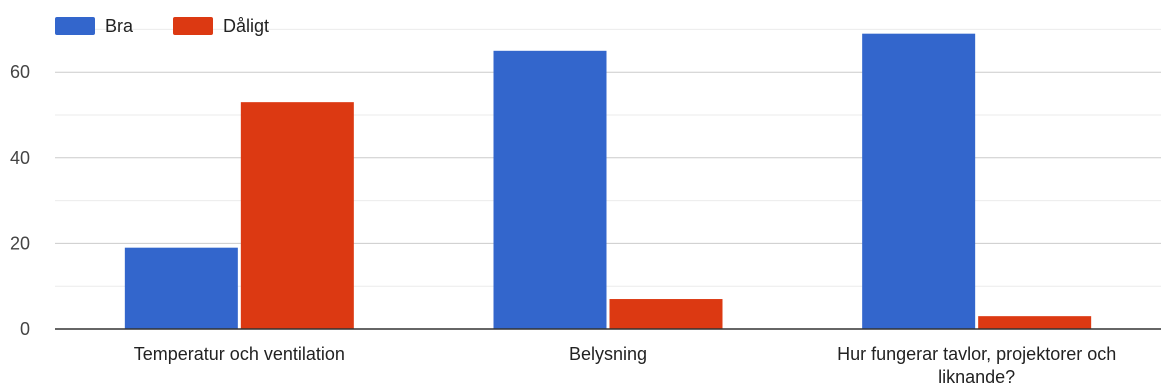 The width and height of the screenshot is (1161, 388). Describe the element at coordinates (162, 26) in the screenshot. I see `legend: Bra Dåligt` at that location.